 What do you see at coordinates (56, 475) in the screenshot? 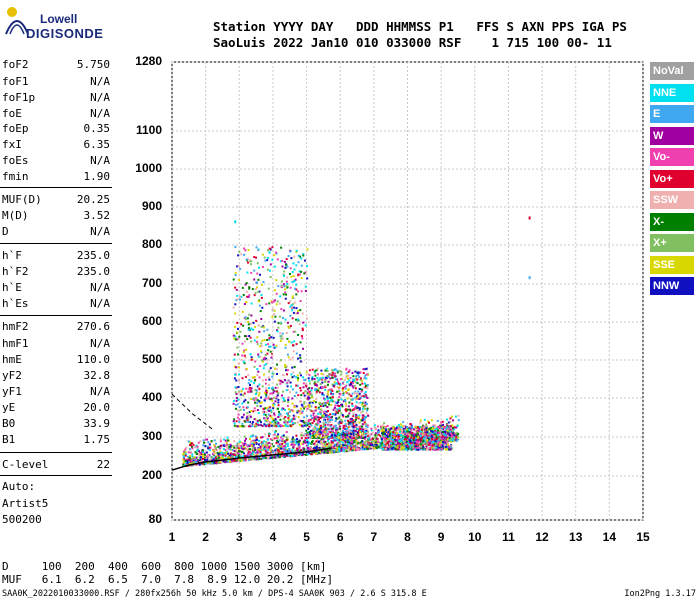
I see `divider` at bounding box center [56, 475].